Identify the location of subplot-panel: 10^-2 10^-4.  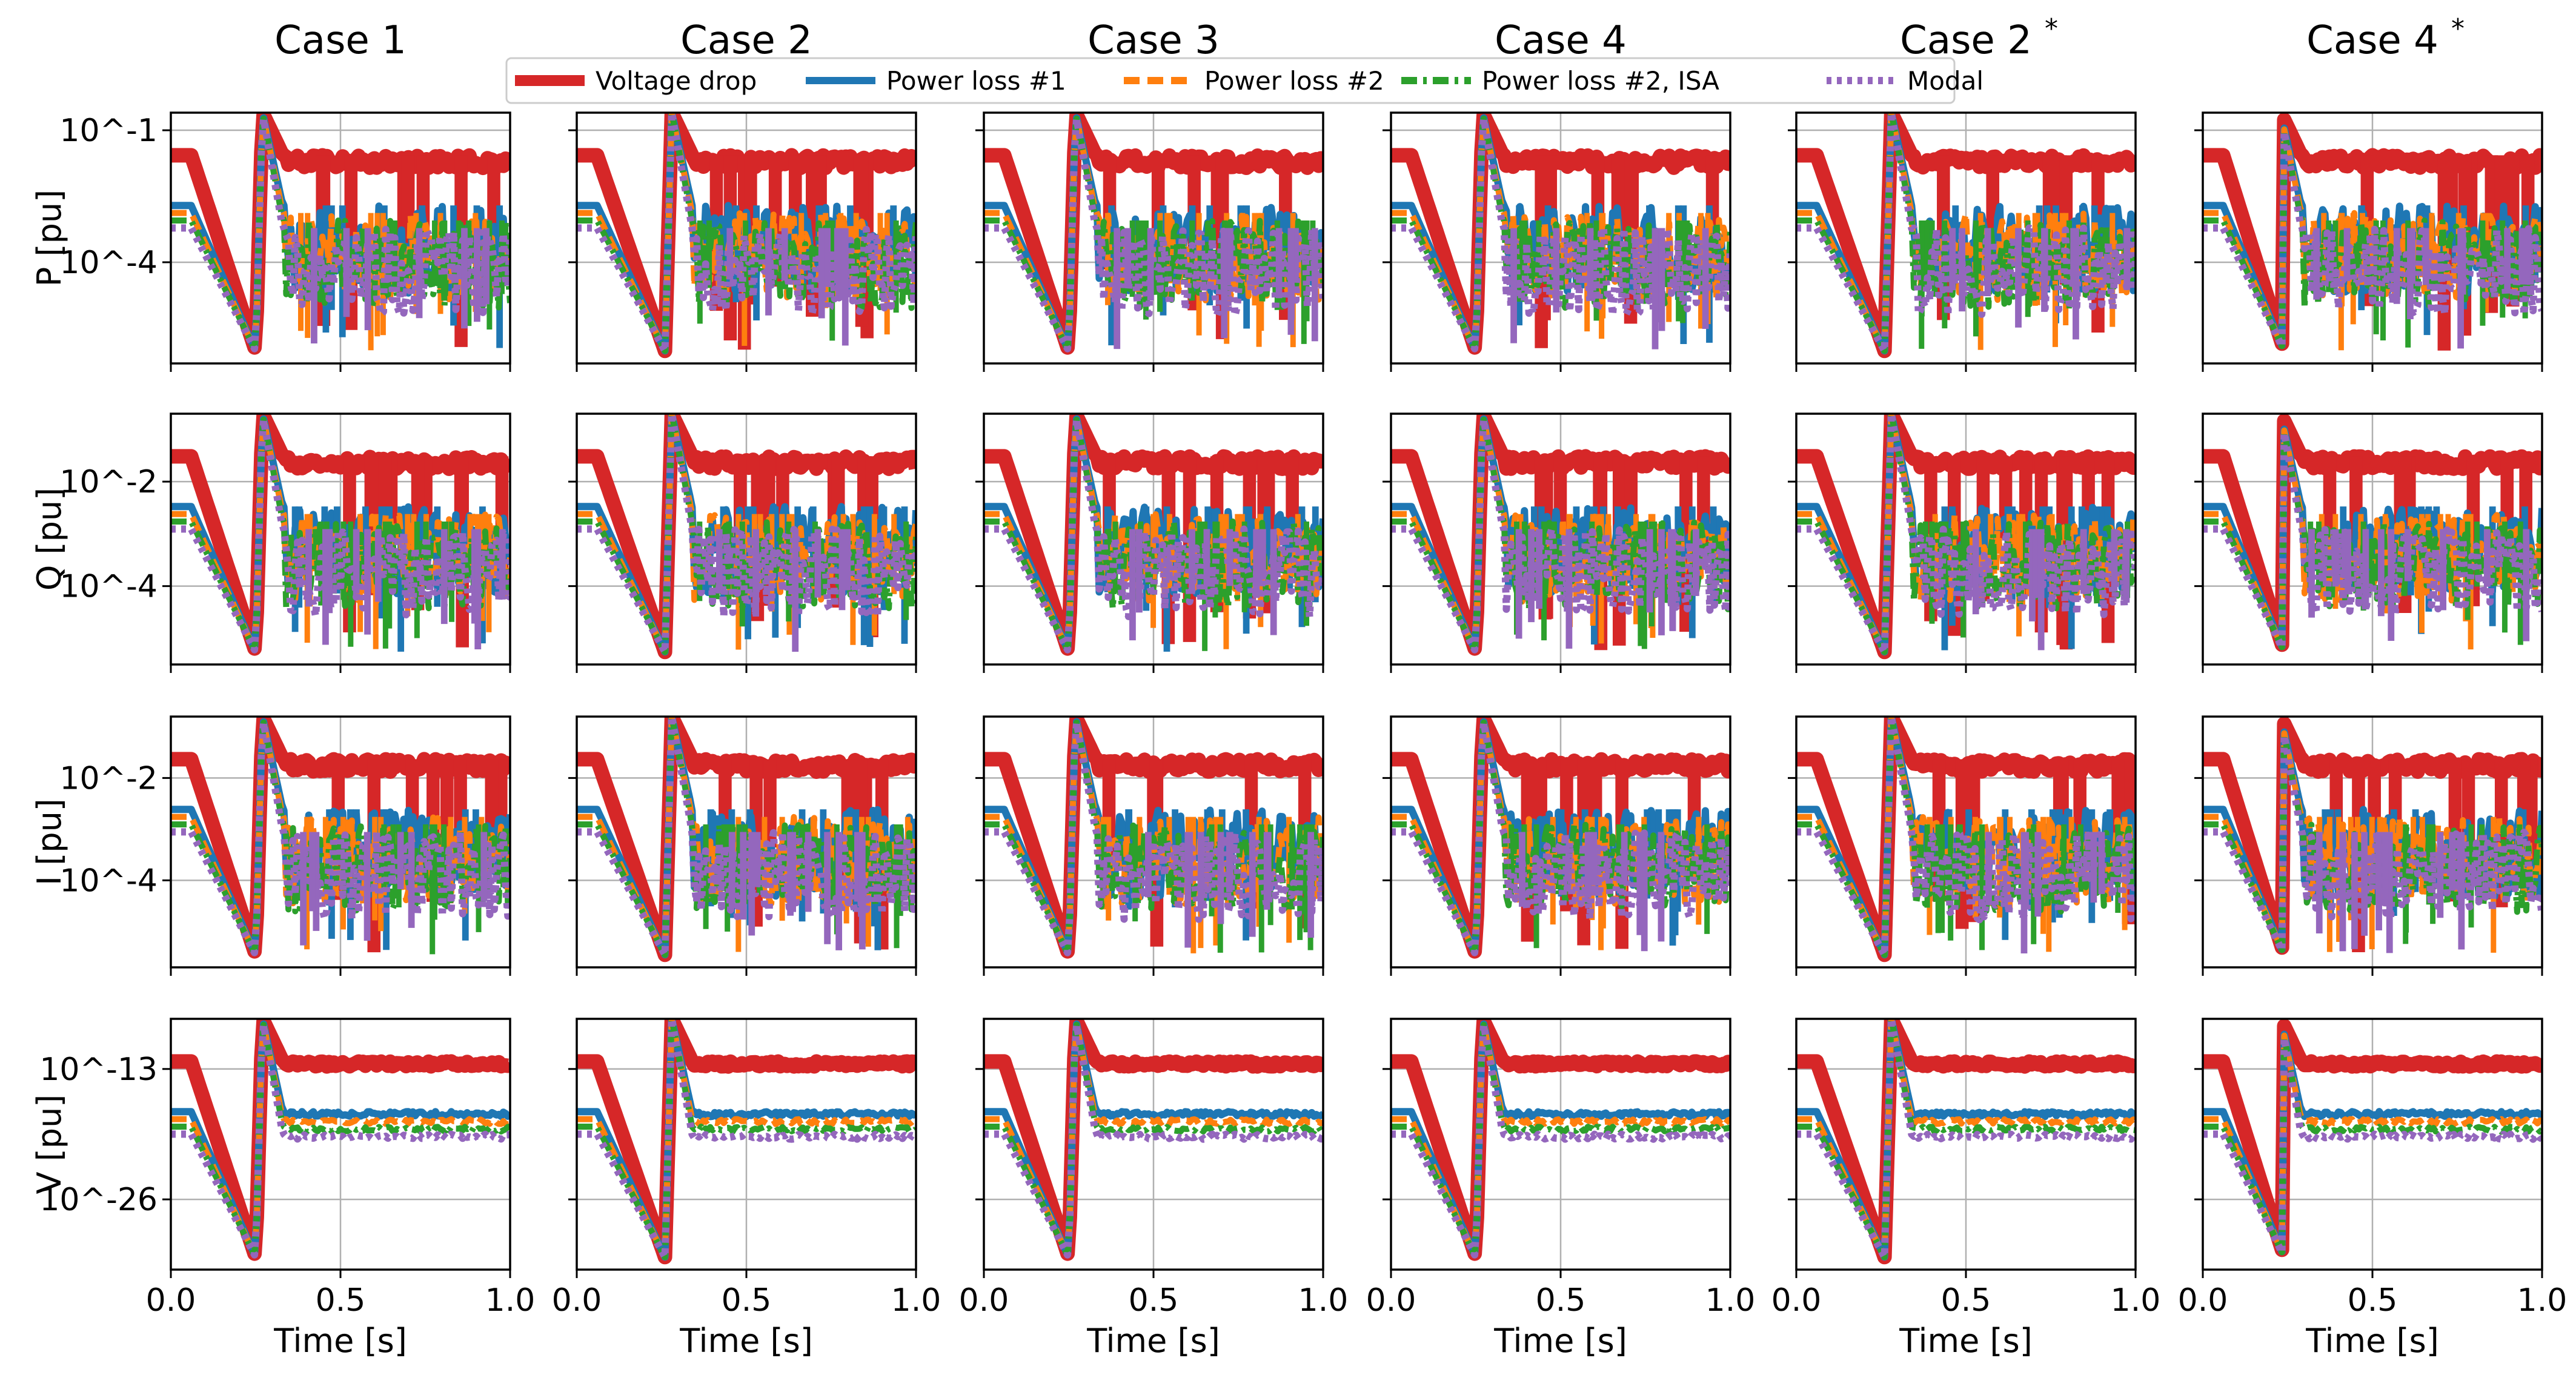
(285, 543).